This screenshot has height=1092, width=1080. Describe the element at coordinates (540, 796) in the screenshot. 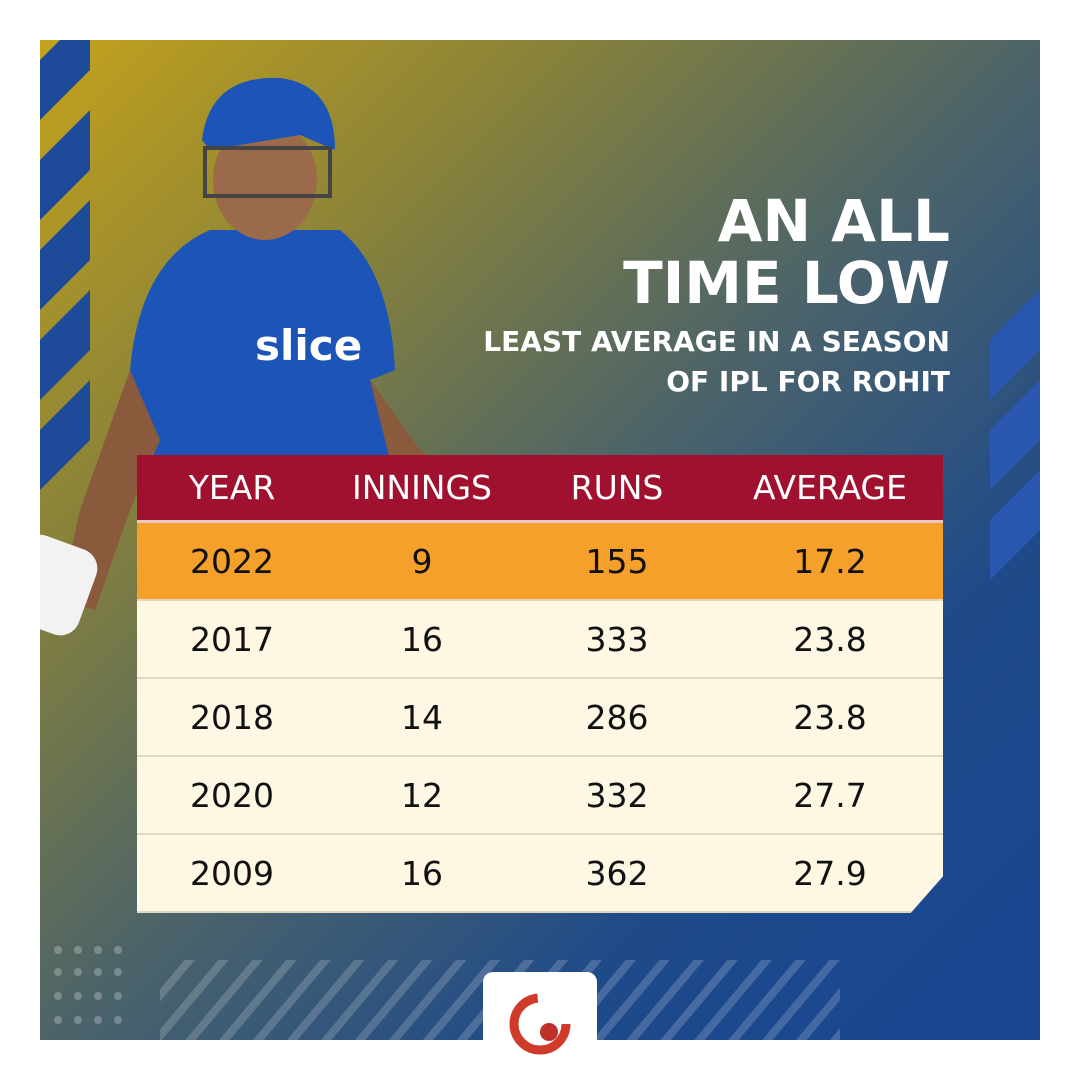

I see `table-row: 2020 12 332 27.7` at that location.